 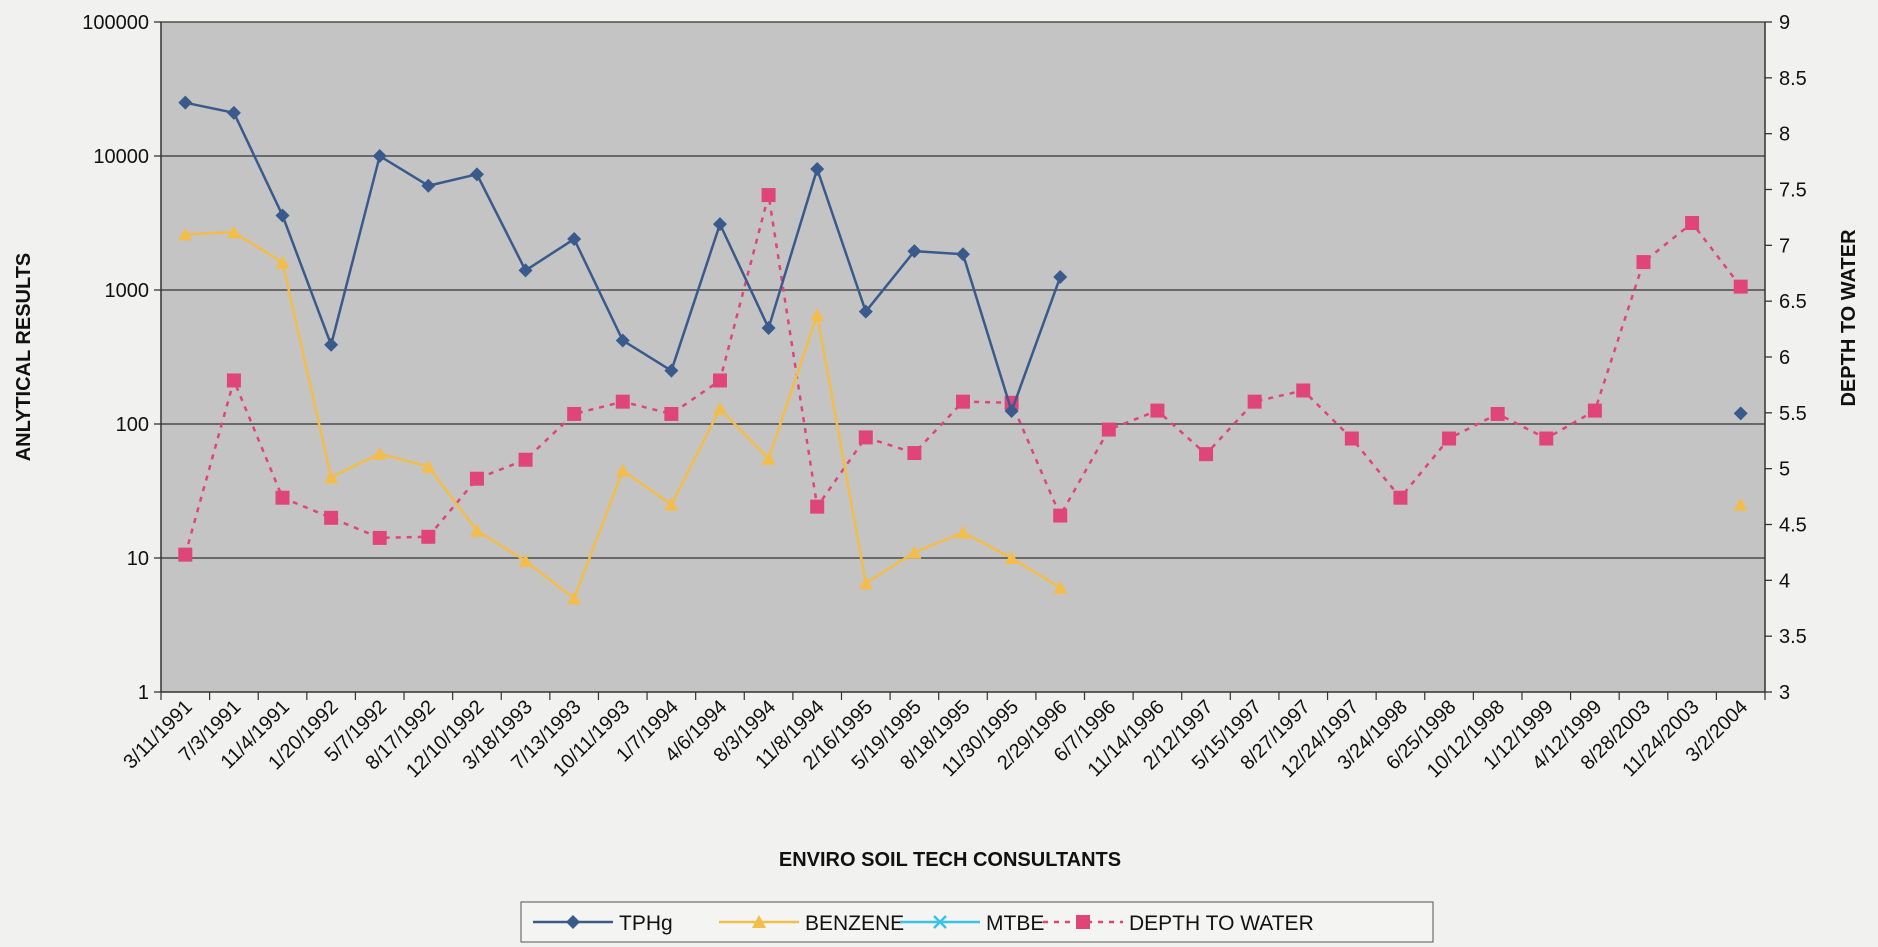 What do you see at coordinates (1784, 470) in the screenshot?
I see `y2-tick-label: 5` at bounding box center [1784, 470].